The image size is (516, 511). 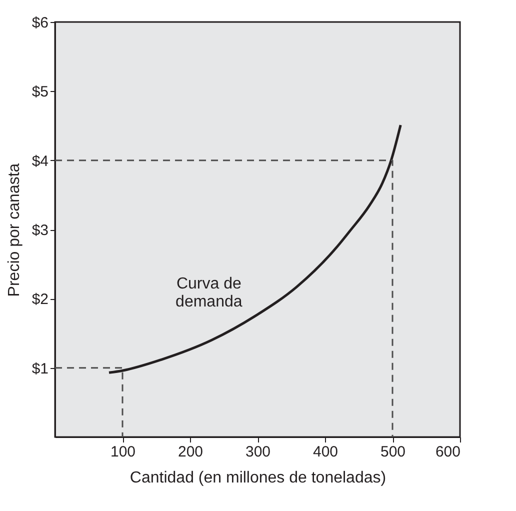 What do you see at coordinates (209, 292) in the screenshot?
I see `annotation: Curva de demanda` at bounding box center [209, 292].